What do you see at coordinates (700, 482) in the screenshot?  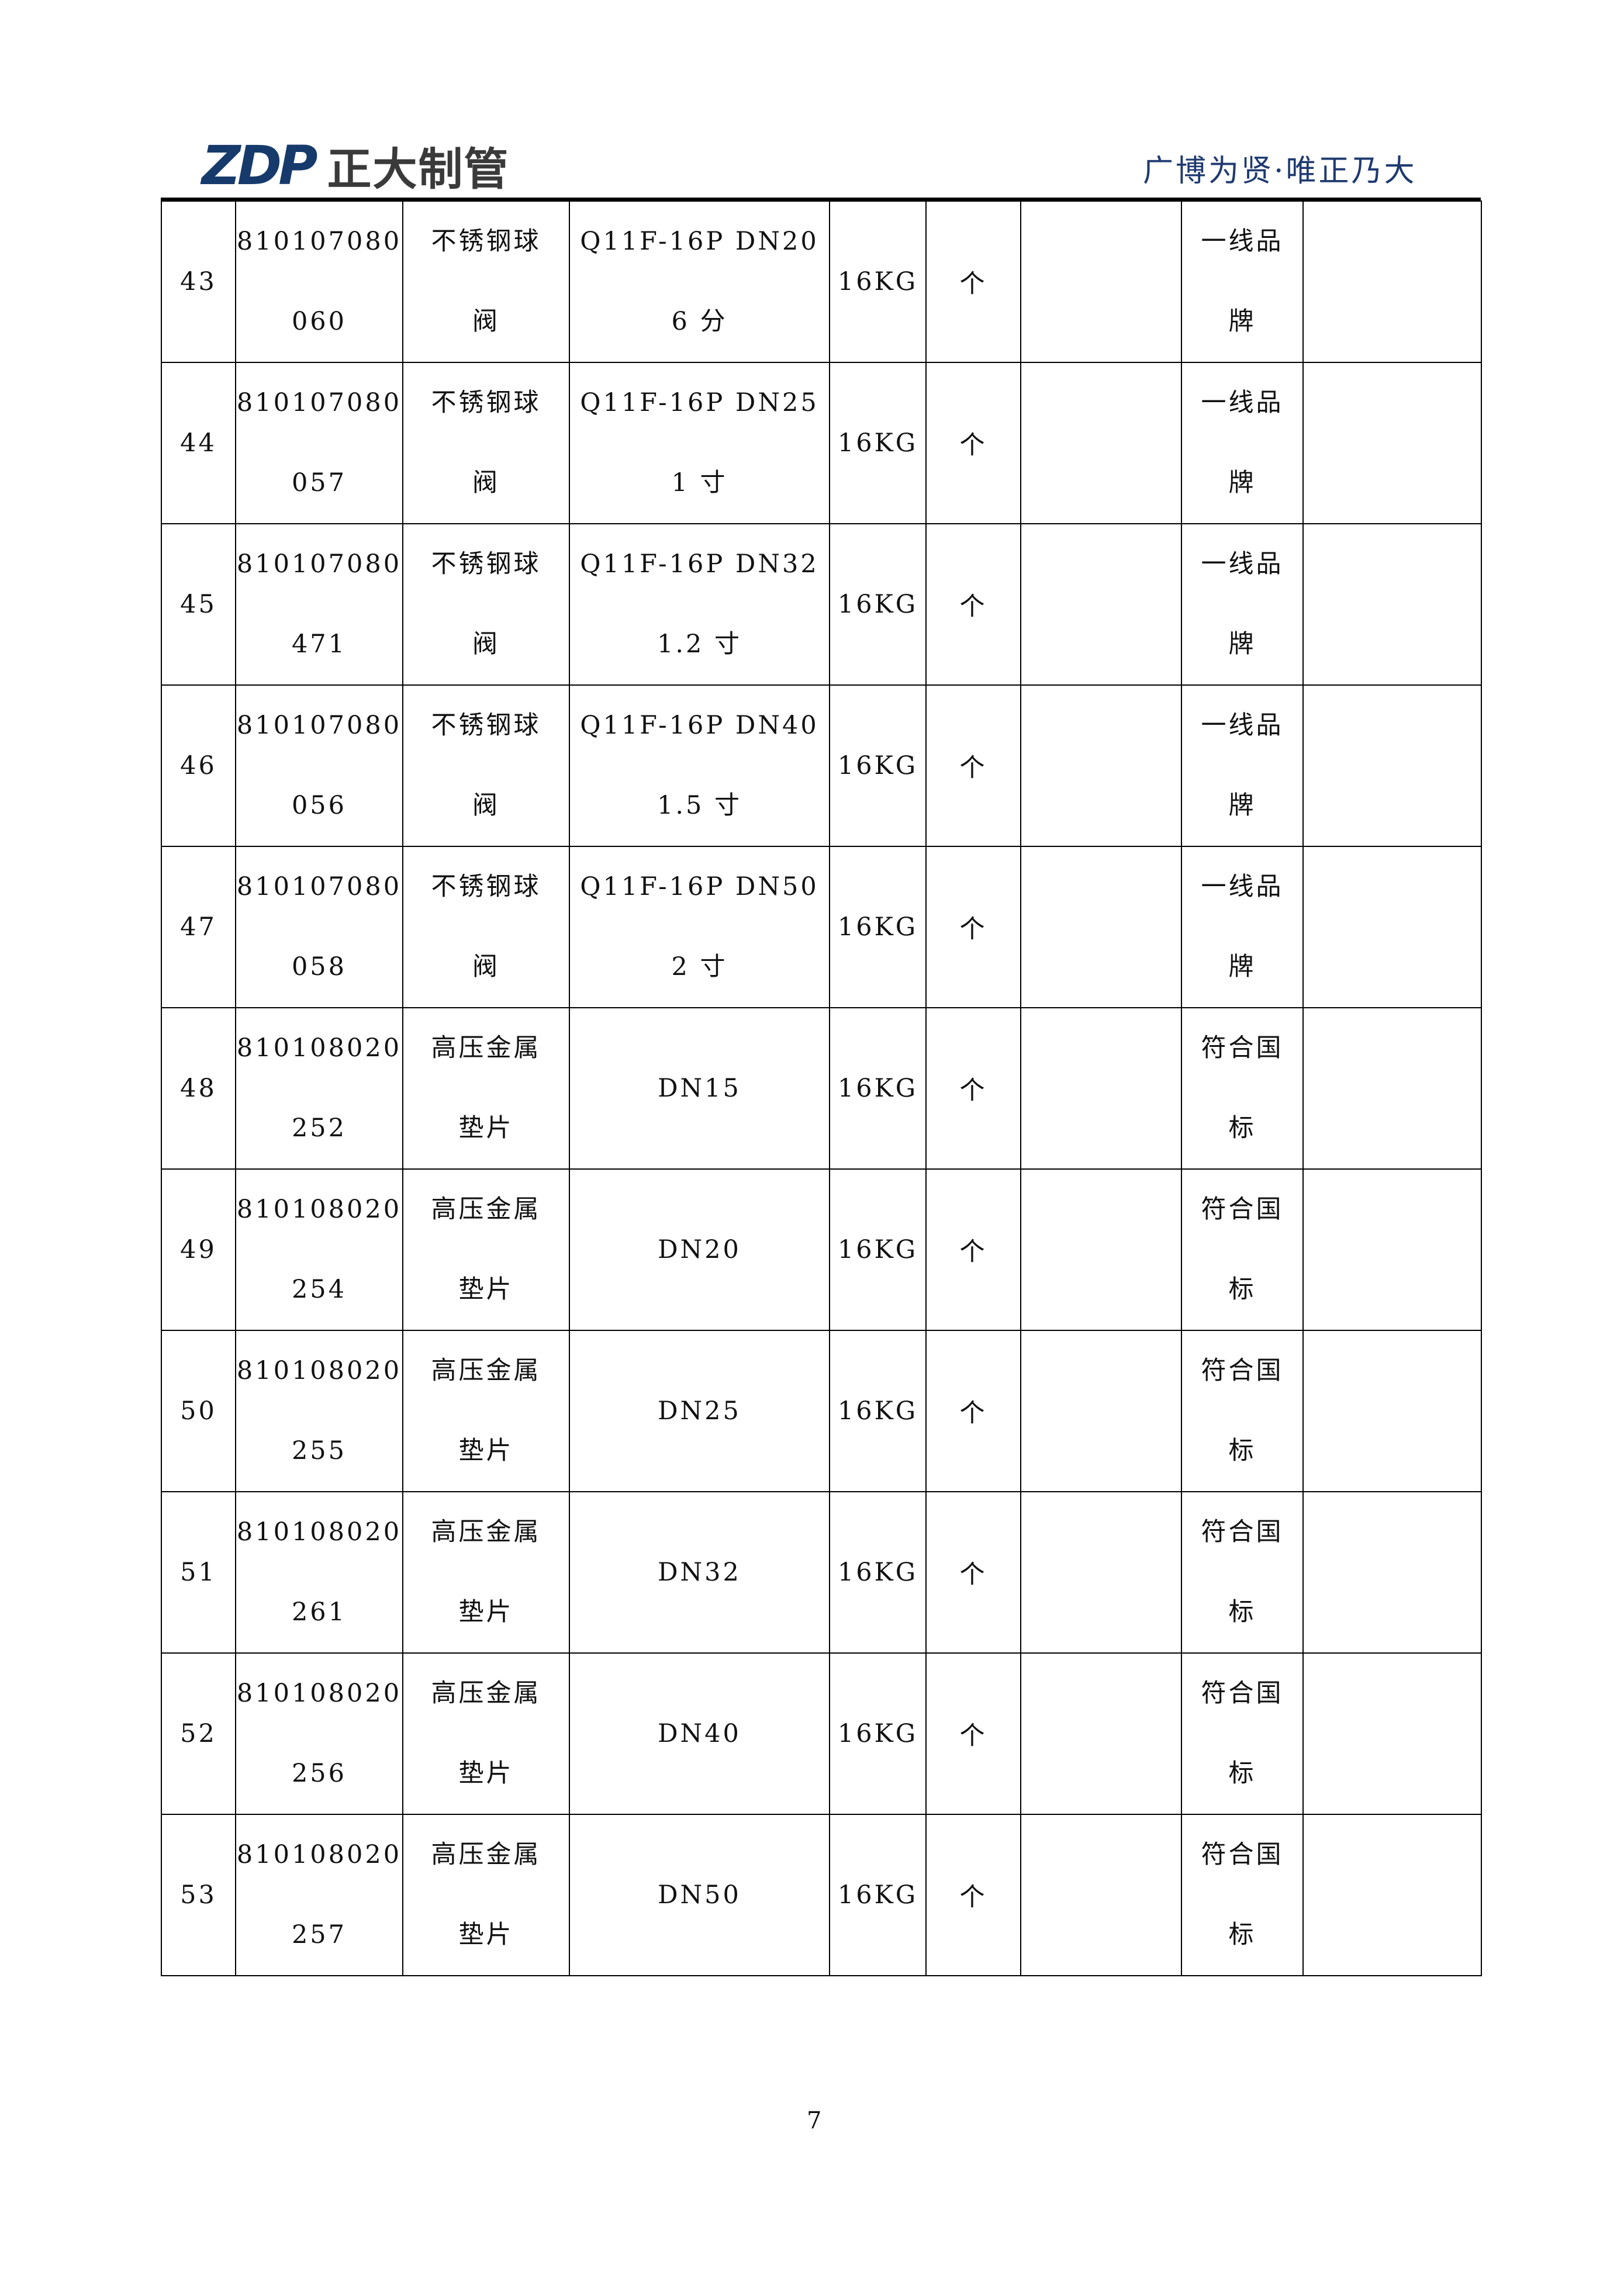 I see `specification-line: 1 寸` at bounding box center [700, 482].